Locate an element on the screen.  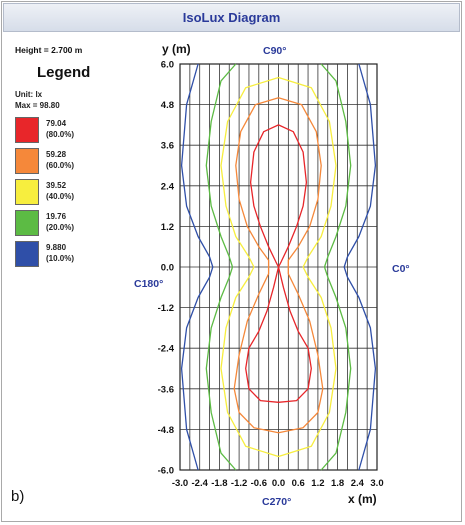
legend-value: 79.04 is located at coordinates (56, 123).